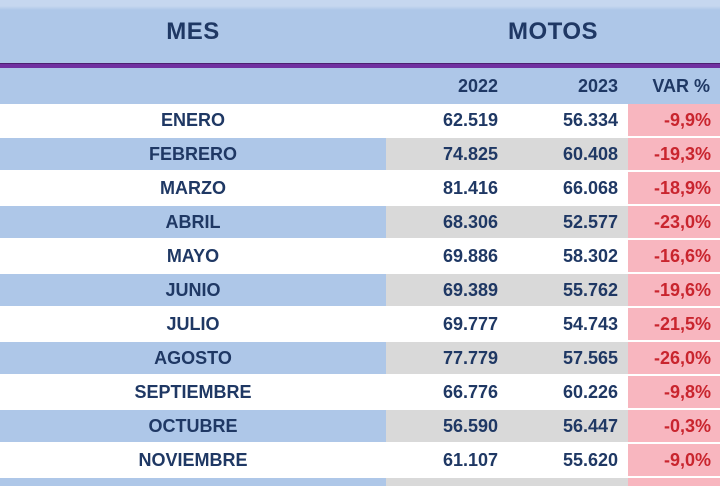 This screenshot has height=486, width=720. I want to click on table-row: OCTUBRE 56.590 56.447 -0,3%, so click(360, 427).